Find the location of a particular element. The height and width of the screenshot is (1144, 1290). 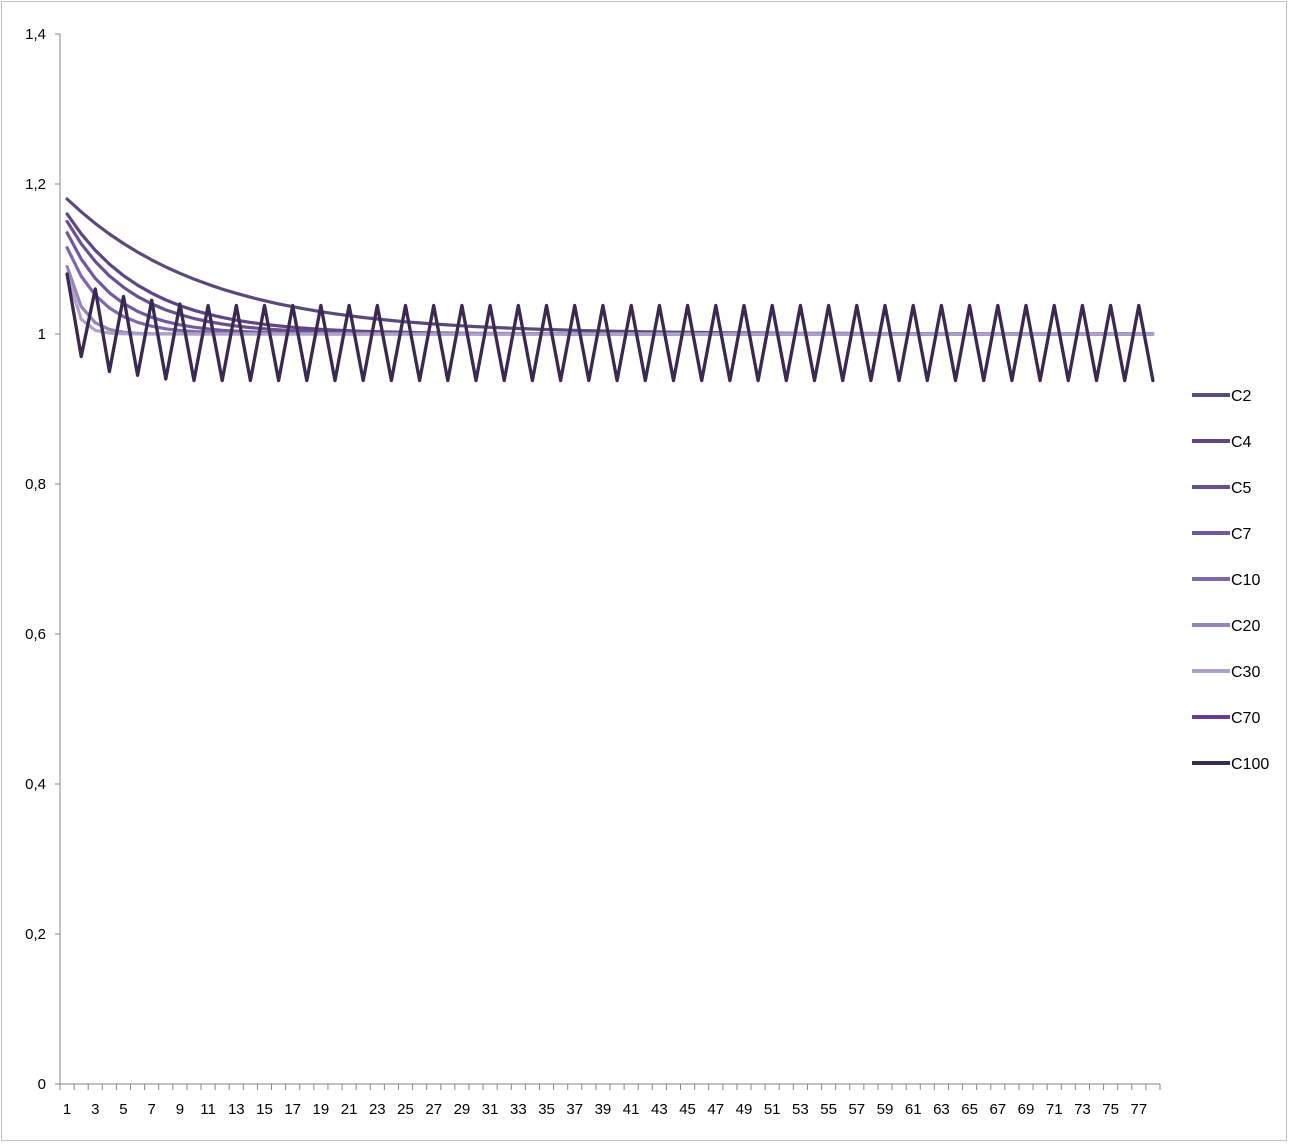

x-tick-label: 7 is located at coordinates (151, 1109).